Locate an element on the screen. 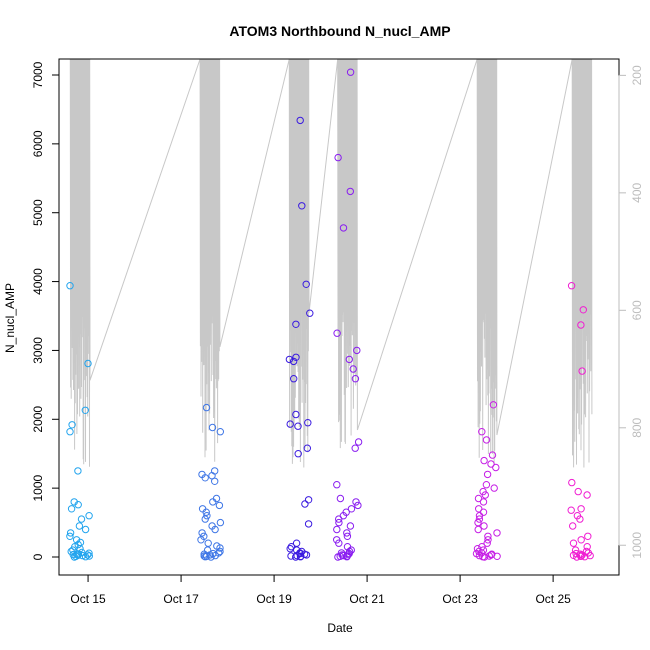  y-tick-label: 5000 is located at coordinates (38, 212).